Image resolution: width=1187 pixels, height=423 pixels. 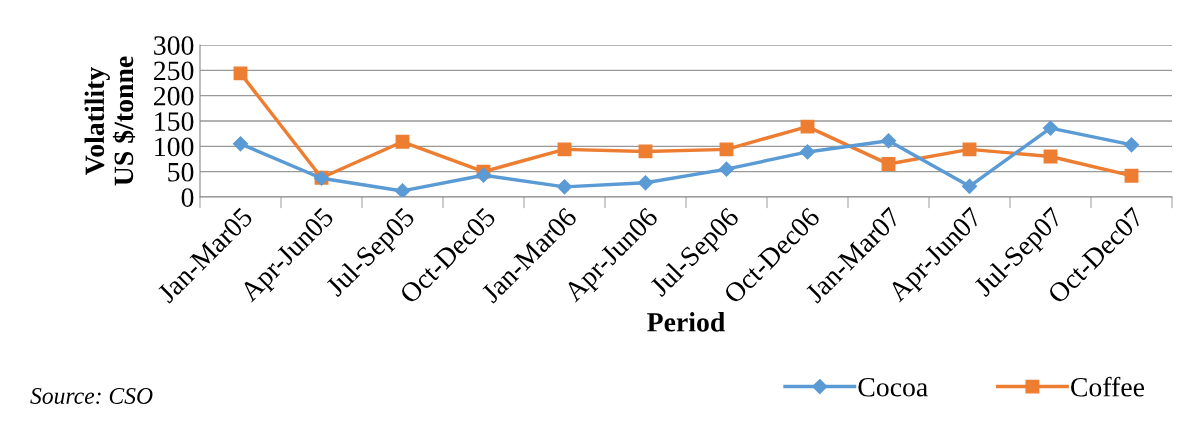 What do you see at coordinates (174, 96) in the screenshot?
I see `y-tick-label: 200` at bounding box center [174, 96].